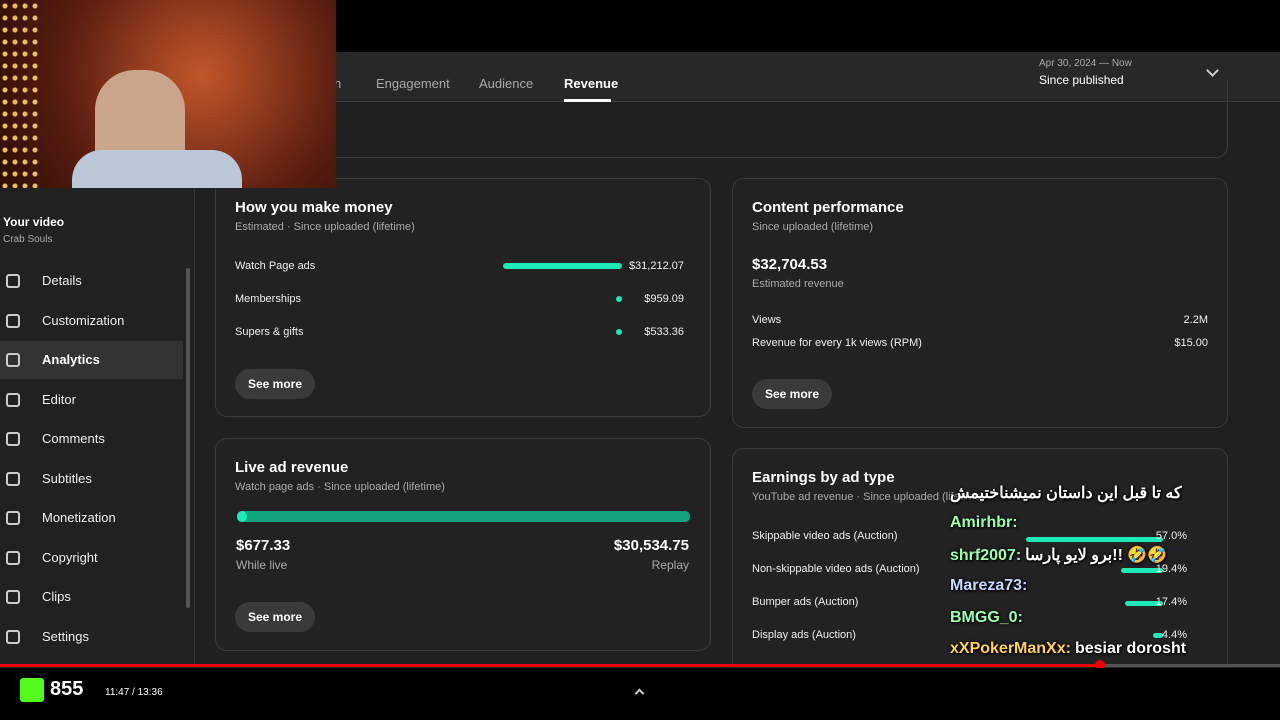 The image size is (1280, 720). I want to click on card-subtitle: Estimated · Since uploaded (lifetime), so click(325, 227).